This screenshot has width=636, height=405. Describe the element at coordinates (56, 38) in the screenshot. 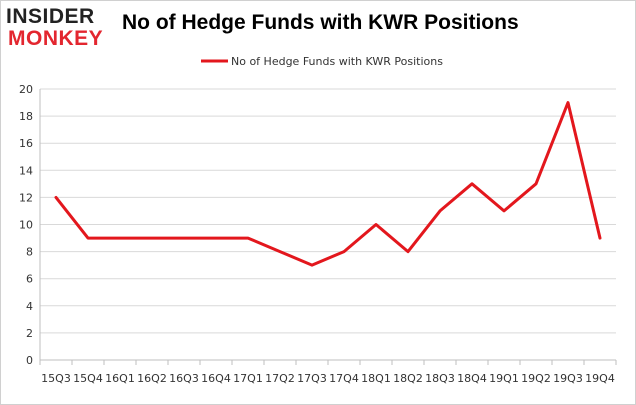

I see `logo-line-2: MONKEY` at that location.